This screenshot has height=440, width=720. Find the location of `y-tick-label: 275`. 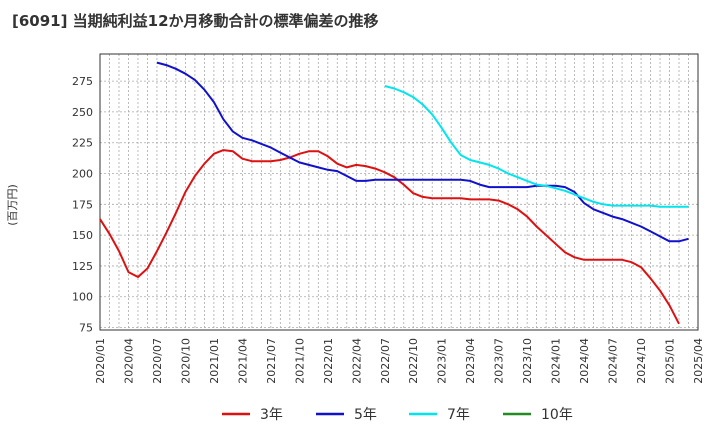

y-tick-label: 275 is located at coordinates (82, 81).